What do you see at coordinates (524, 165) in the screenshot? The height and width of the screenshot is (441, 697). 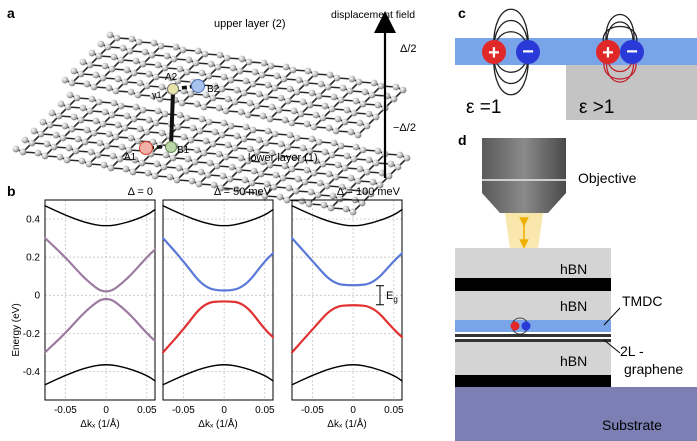 I see `objective-body` at bounding box center [524, 165].